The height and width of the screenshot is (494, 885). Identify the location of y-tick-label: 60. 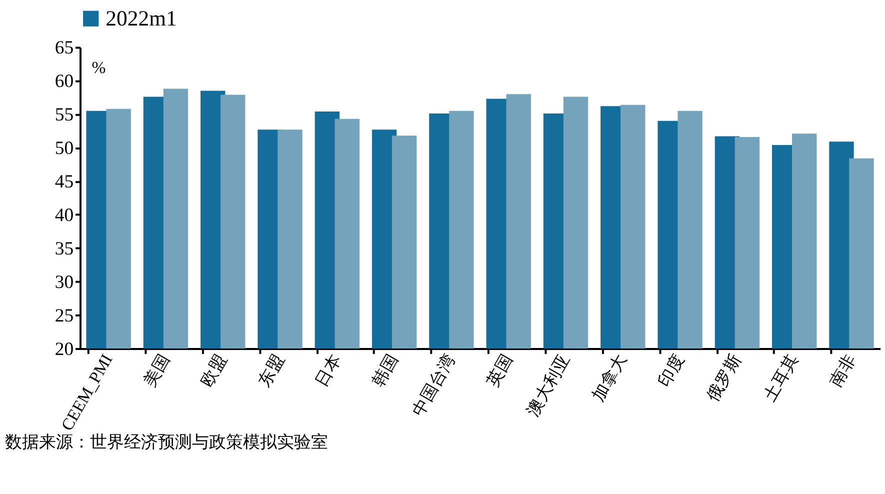
(64, 81).